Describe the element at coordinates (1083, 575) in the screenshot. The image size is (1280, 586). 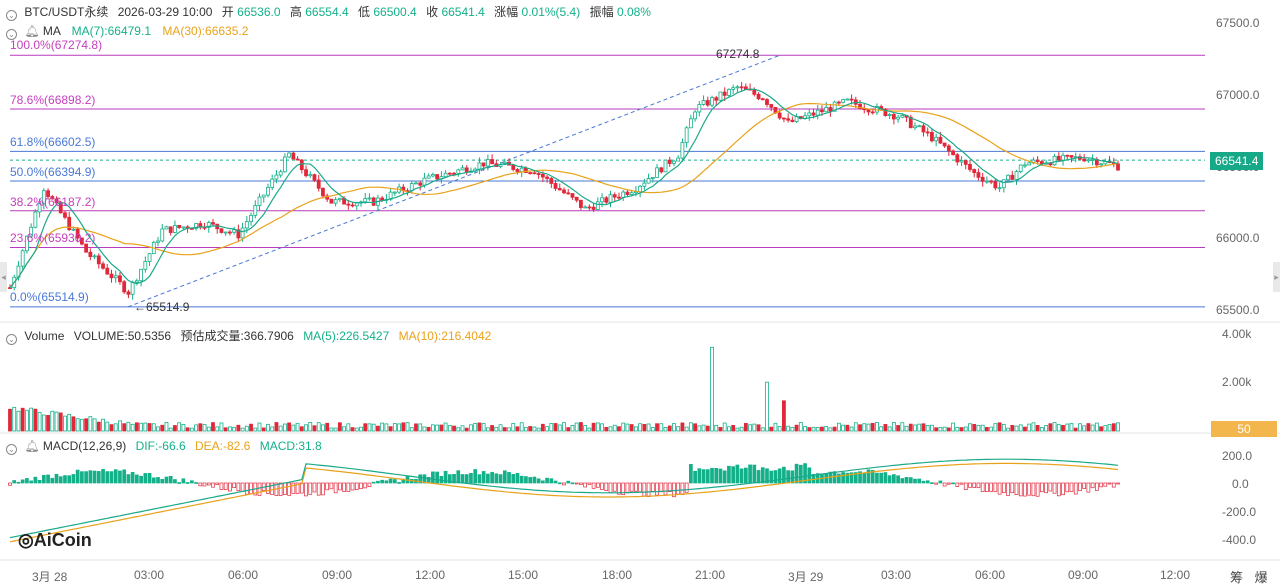
I see `time-tick: 09:00` at that location.